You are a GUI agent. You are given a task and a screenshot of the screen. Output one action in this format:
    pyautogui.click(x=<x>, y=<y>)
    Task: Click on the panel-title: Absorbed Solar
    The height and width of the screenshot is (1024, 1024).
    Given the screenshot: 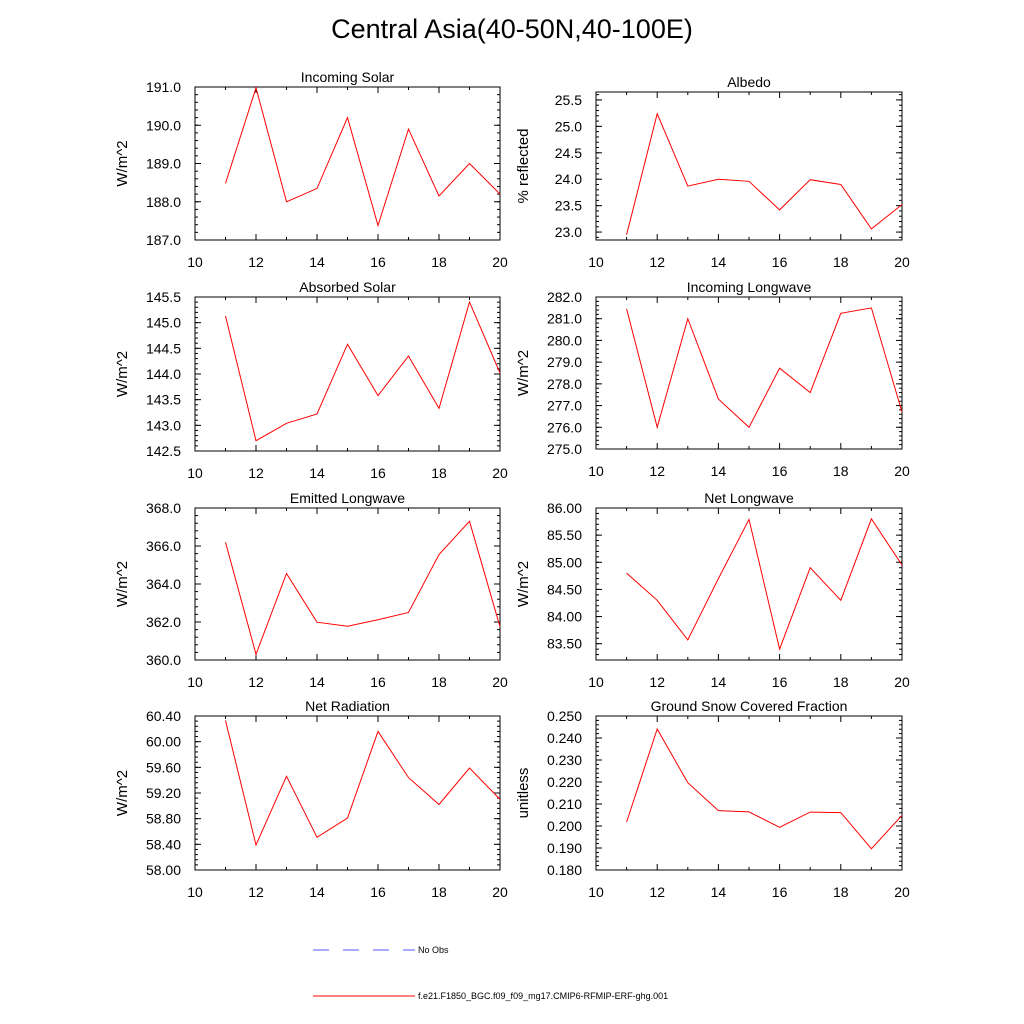 What is the action you would take?
    pyautogui.click(x=347, y=287)
    